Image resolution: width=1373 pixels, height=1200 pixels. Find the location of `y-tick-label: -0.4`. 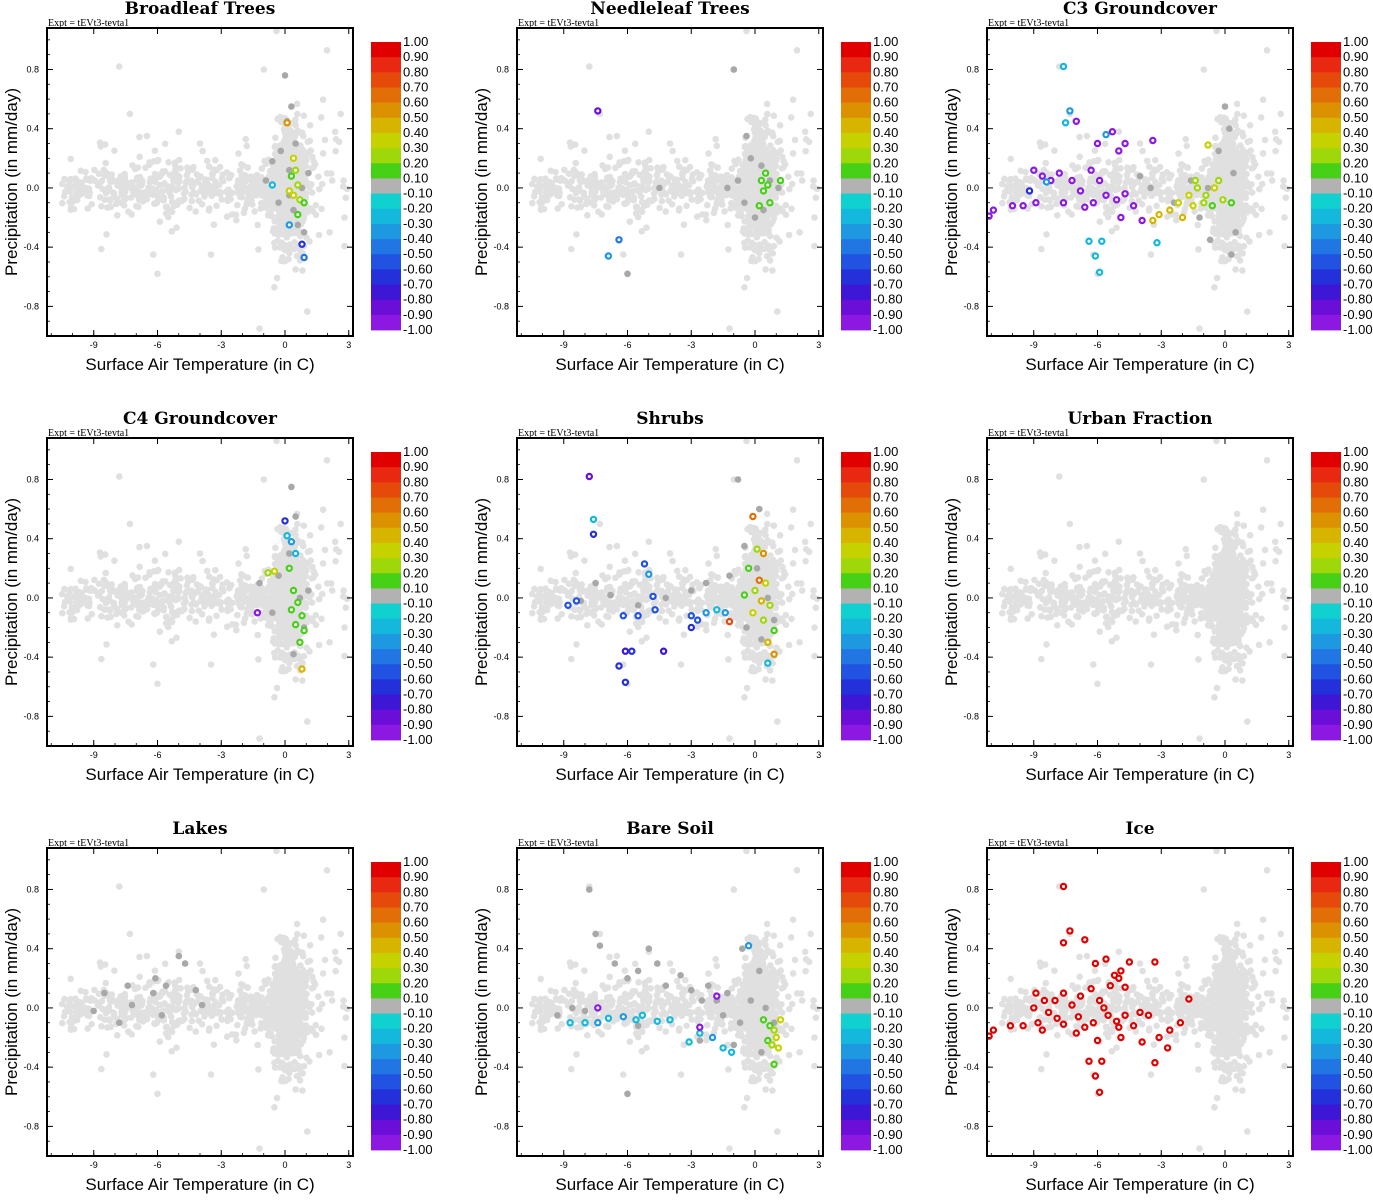

y-tick-label: -0.4 is located at coordinates (971, 247).